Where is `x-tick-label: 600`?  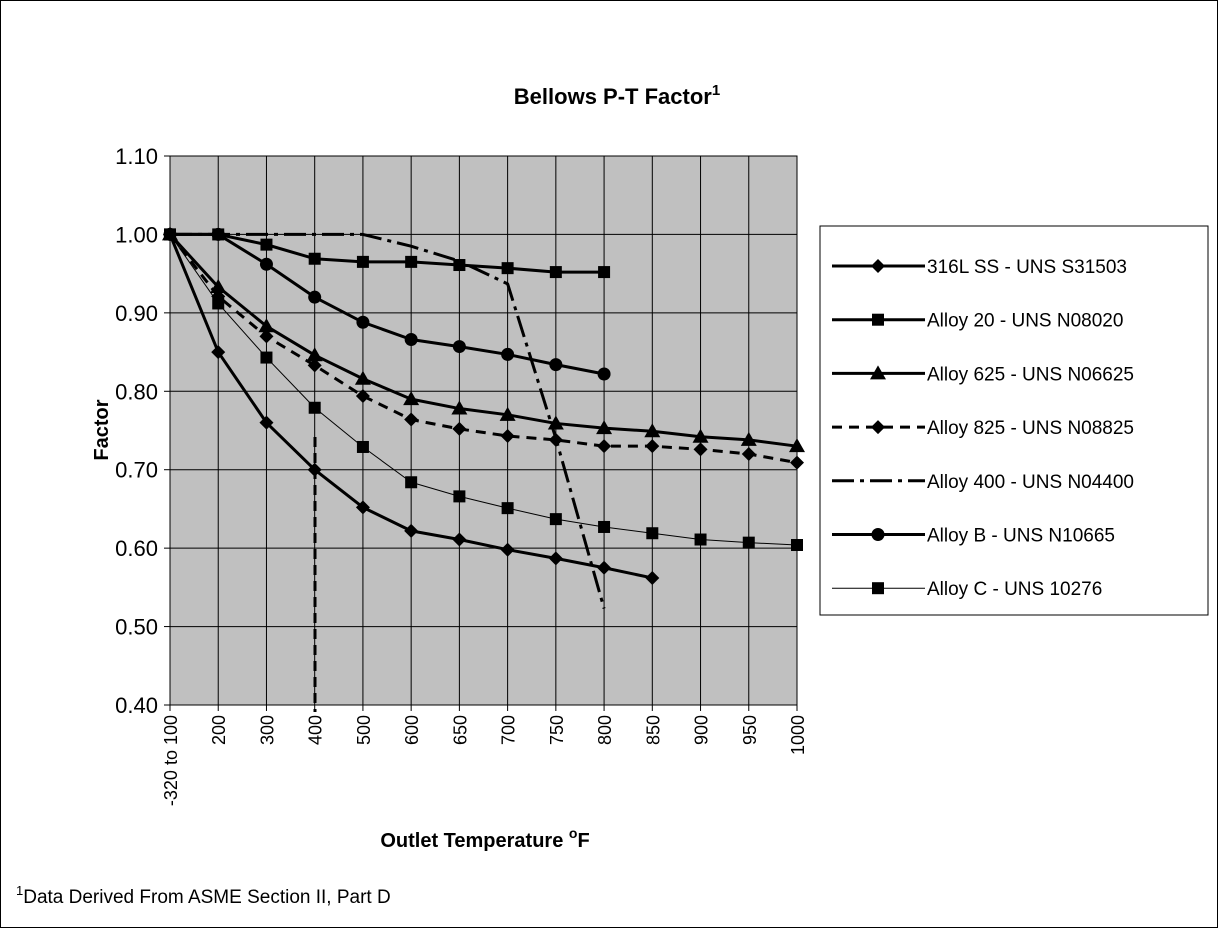 x-tick-label: 600 is located at coordinates (412, 730).